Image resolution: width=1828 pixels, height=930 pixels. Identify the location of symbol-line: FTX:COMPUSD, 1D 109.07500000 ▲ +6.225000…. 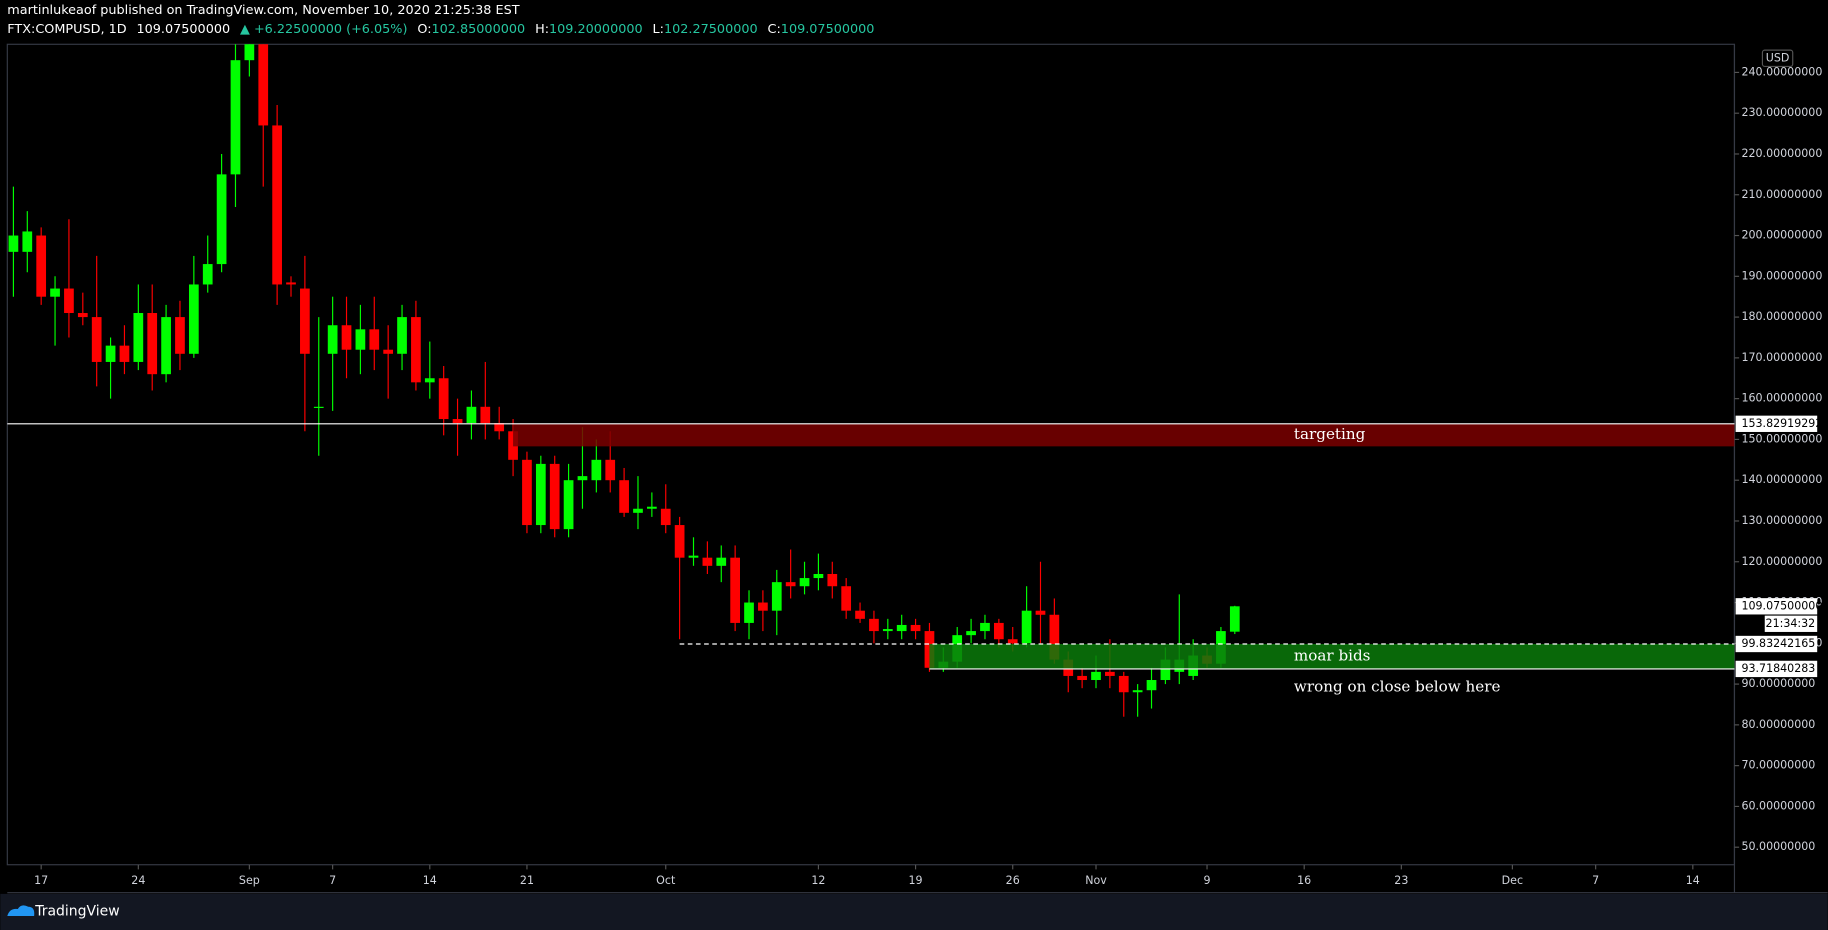
(440, 29).